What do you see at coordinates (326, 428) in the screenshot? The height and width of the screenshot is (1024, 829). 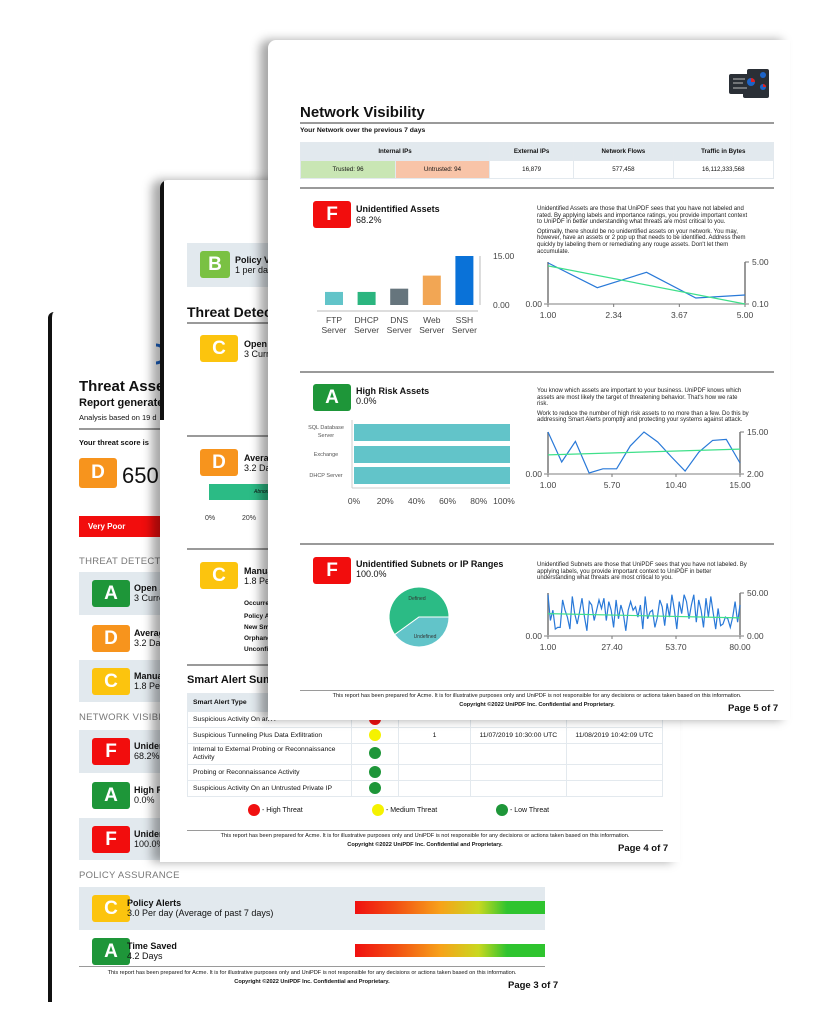 I see `y-tick-label: SQL Database` at bounding box center [326, 428].